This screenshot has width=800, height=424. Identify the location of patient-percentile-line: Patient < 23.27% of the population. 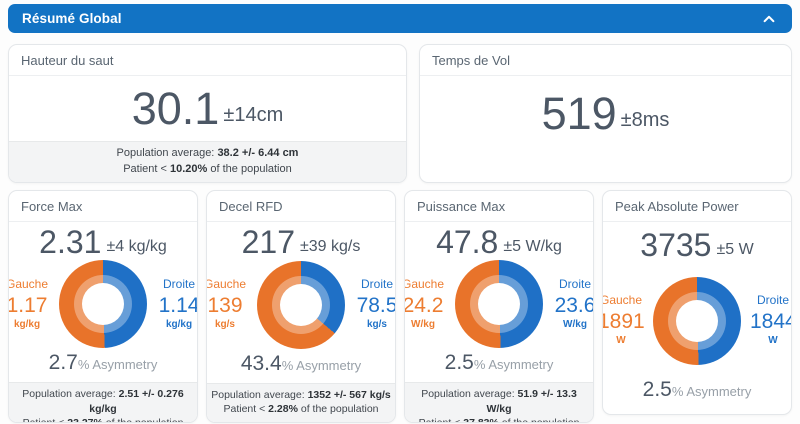
(103, 419).